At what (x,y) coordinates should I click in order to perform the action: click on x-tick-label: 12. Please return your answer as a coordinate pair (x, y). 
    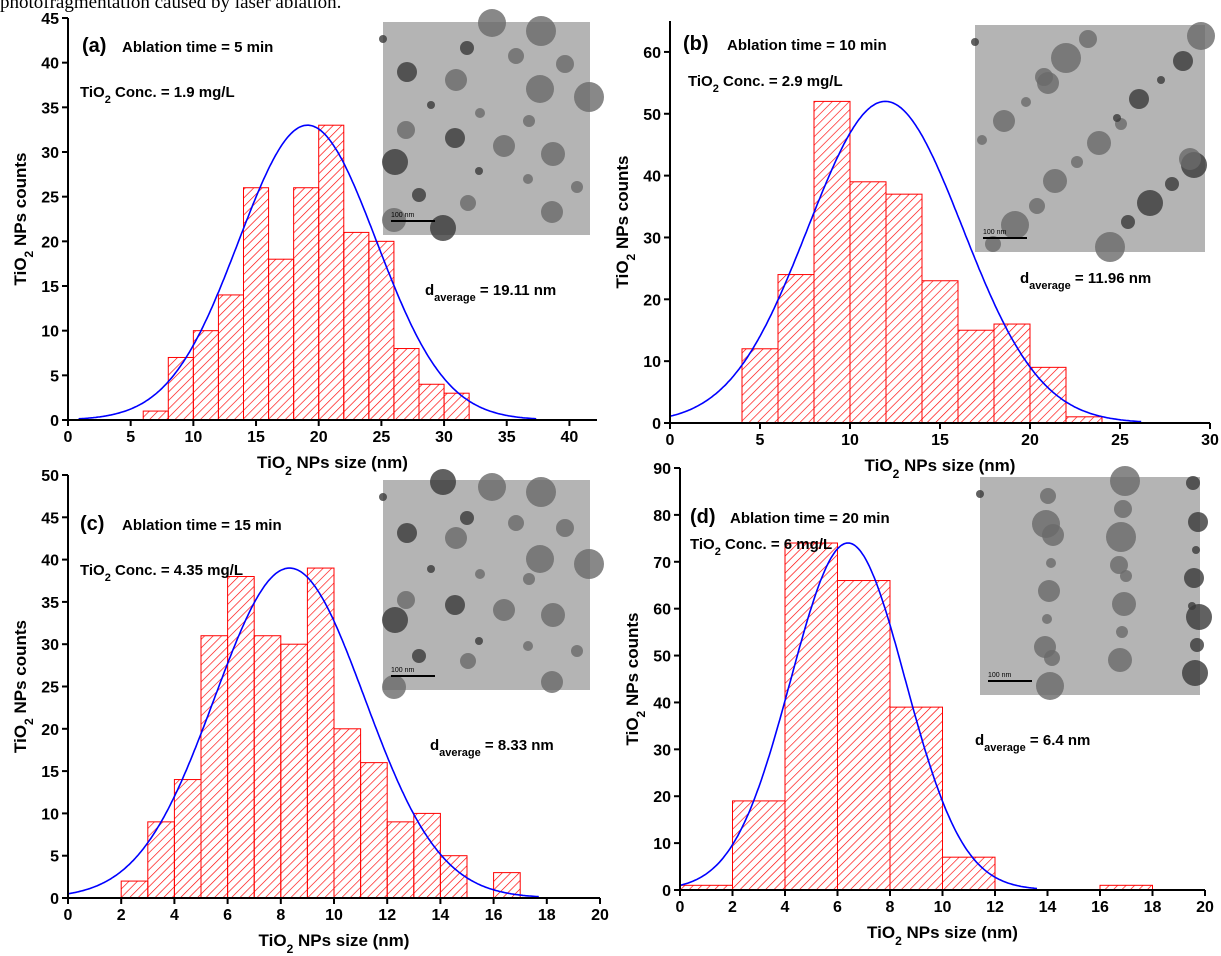
    Looking at the image, I should click on (995, 907).